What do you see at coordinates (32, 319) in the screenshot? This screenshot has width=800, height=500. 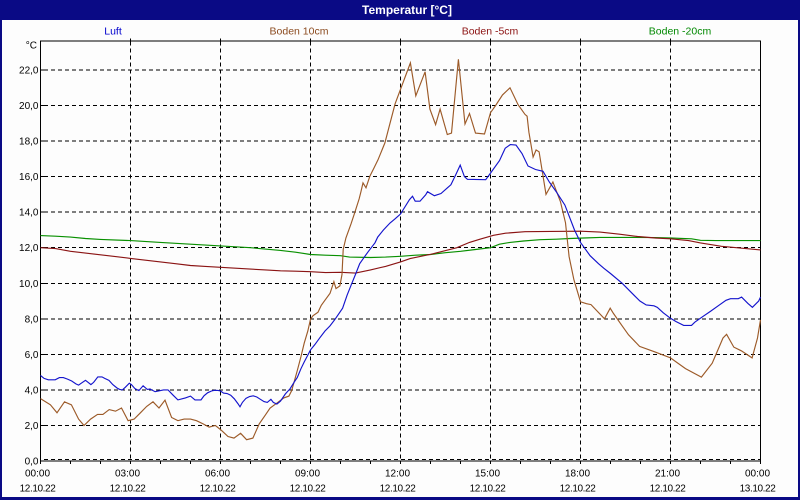 I see `svg-text: 8,0` at bounding box center [32, 319].